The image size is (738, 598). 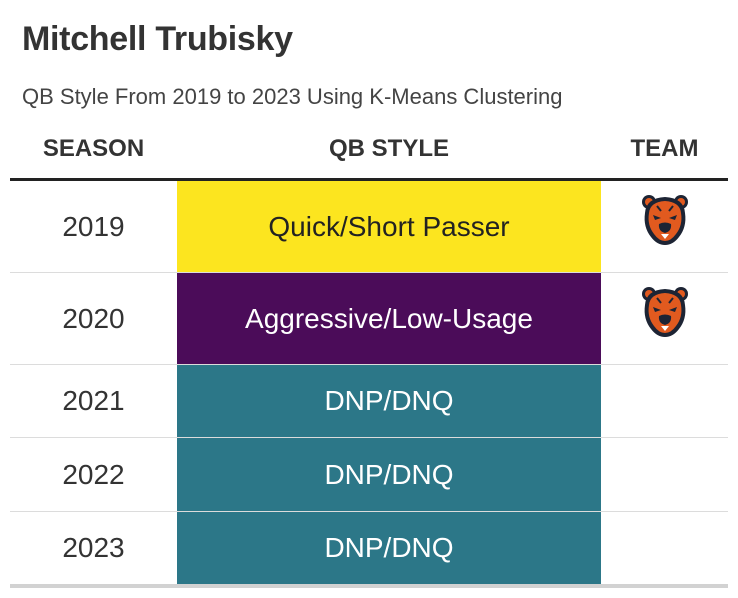 I want to click on table-row: 2021 DNP/DNQ, so click(x=369, y=401).